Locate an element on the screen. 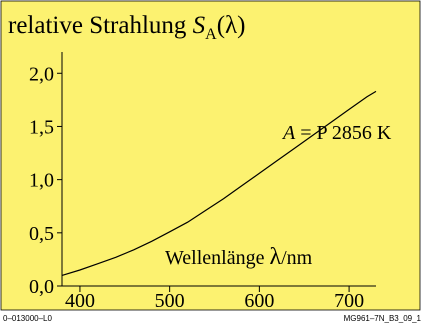 The height and width of the screenshot is (328, 424). y-tick-label: 0,0 is located at coordinates (41, 287).